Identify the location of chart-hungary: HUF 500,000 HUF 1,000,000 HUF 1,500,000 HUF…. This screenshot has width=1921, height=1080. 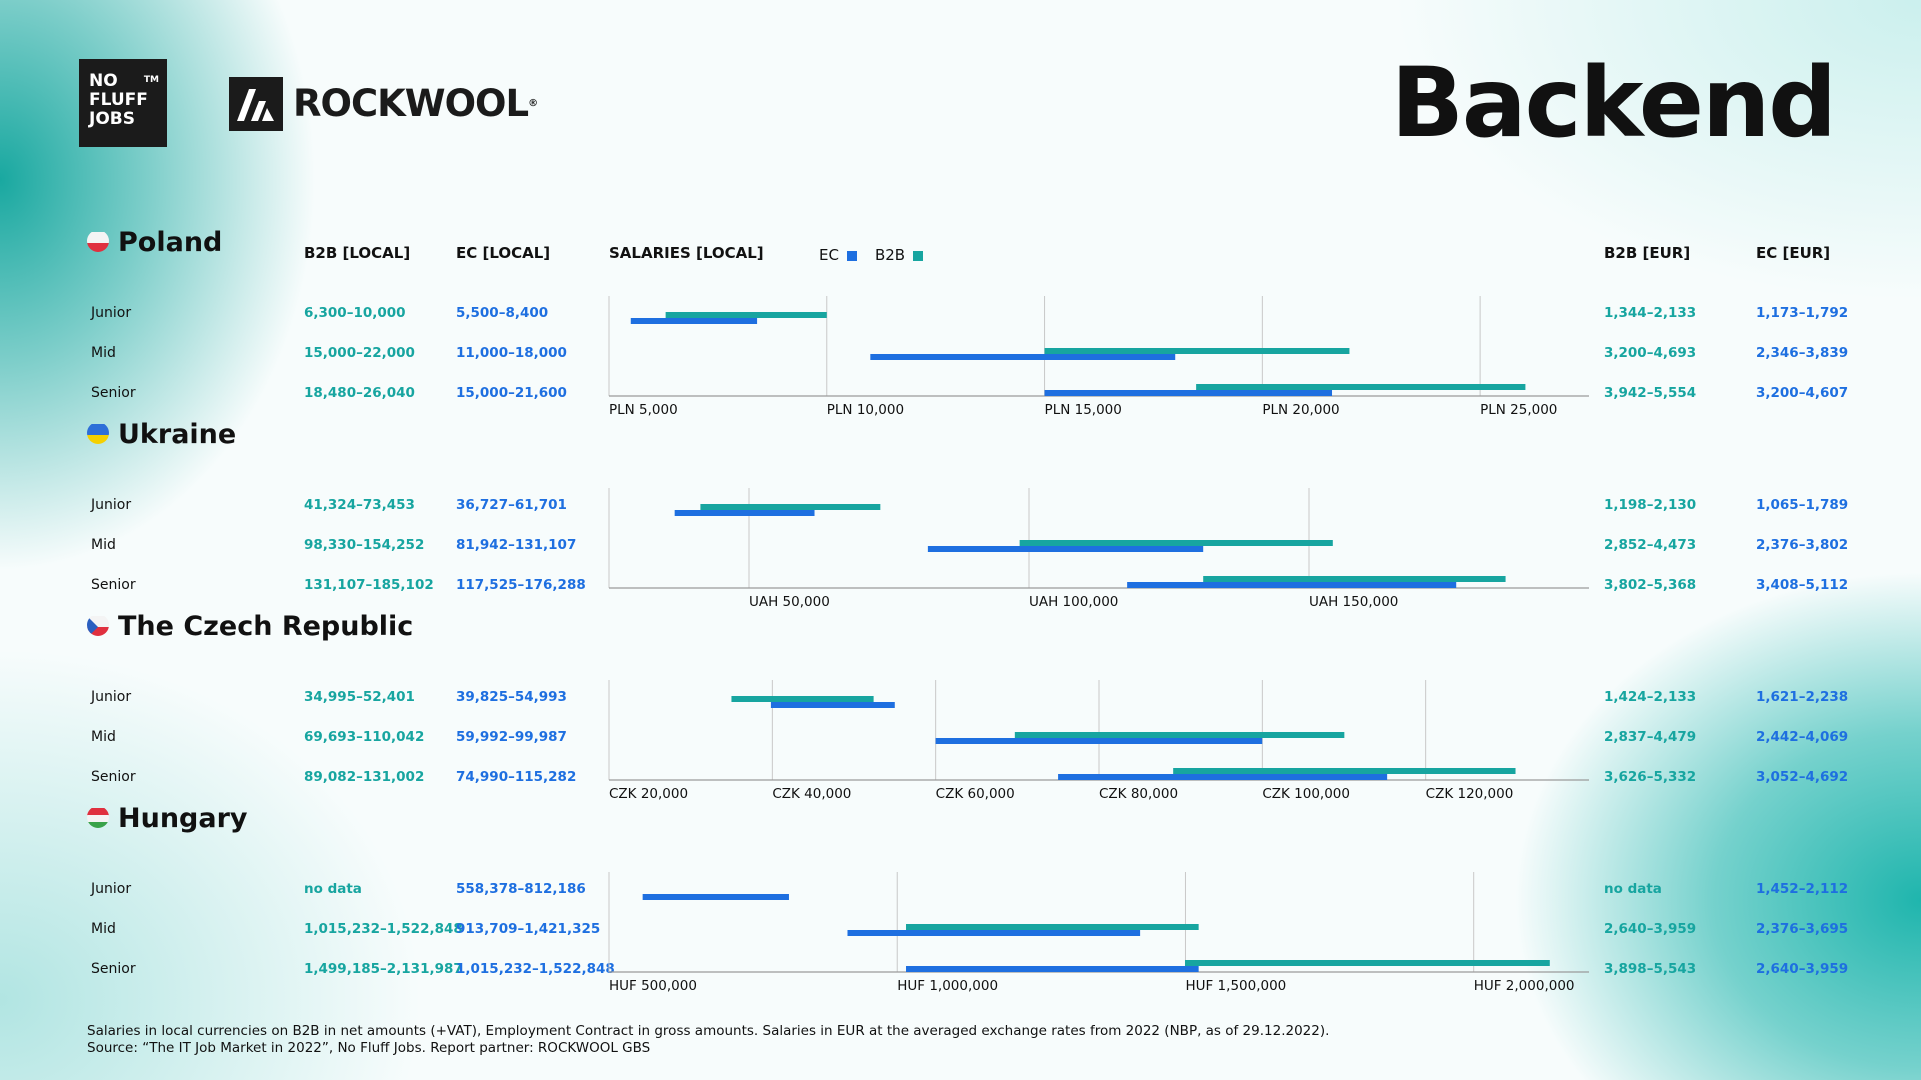
(1098, 933).